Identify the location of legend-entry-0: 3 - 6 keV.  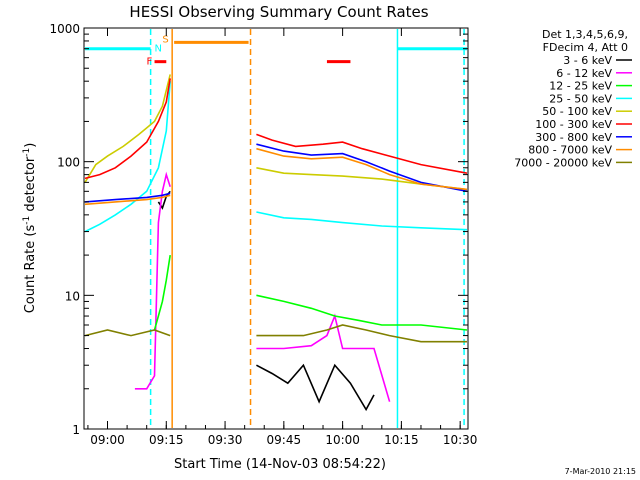
(587, 60).